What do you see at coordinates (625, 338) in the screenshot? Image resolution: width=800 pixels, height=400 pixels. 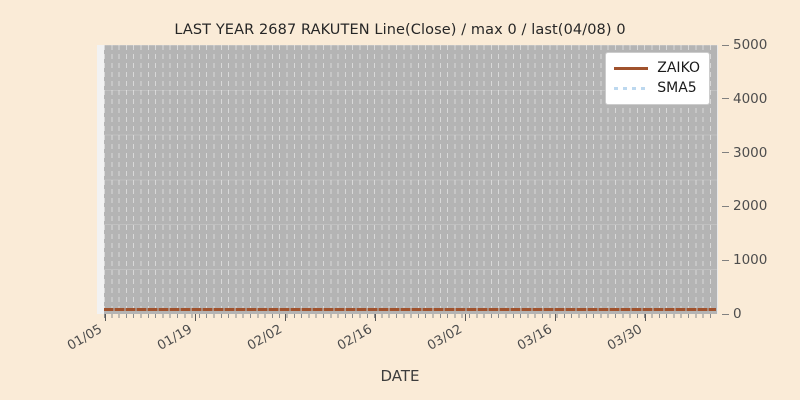 I see `x-axis-tick-label: 03/30` at bounding box center [625, 338].